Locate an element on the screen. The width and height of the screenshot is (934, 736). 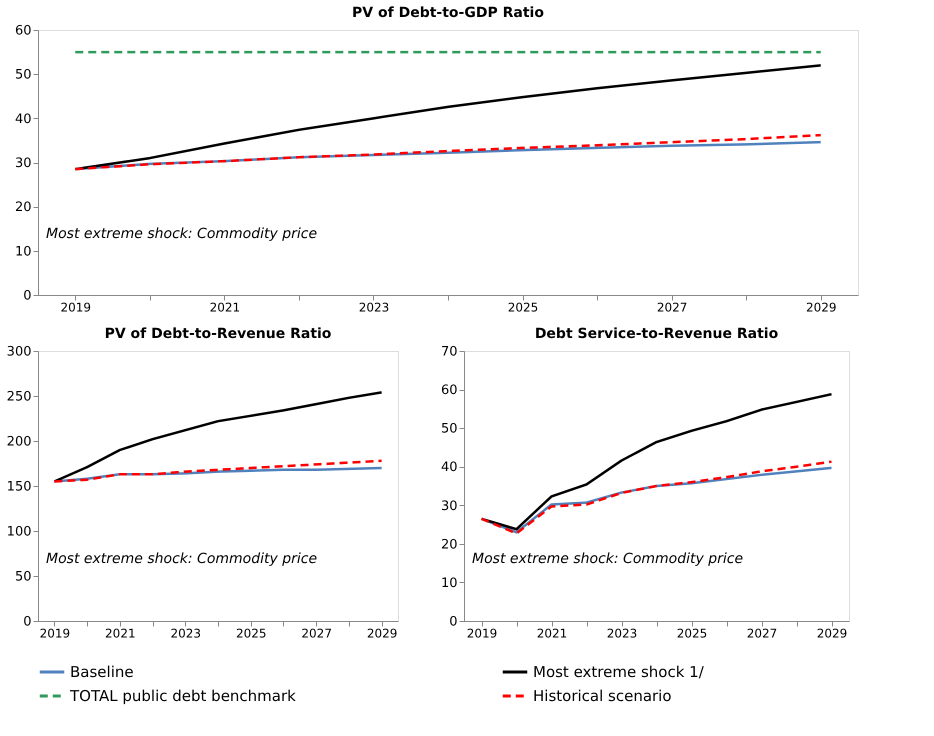
y-tick-label: 70 is located at coordinates (449, 352).